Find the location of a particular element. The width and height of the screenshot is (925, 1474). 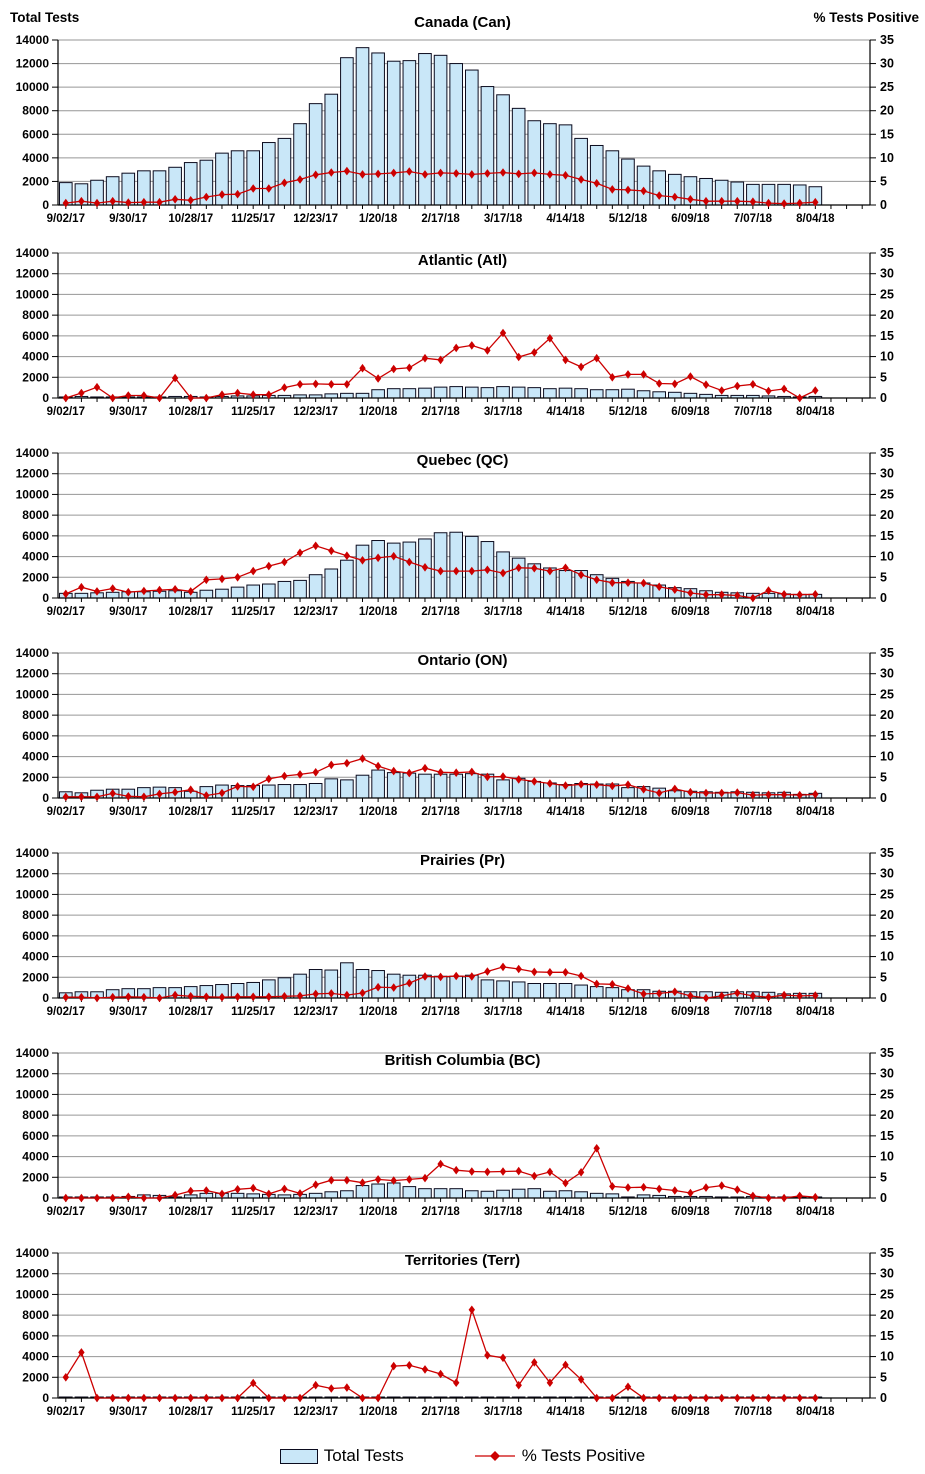

y-tick-label-right: 10 is located at coordinates (887, 357).